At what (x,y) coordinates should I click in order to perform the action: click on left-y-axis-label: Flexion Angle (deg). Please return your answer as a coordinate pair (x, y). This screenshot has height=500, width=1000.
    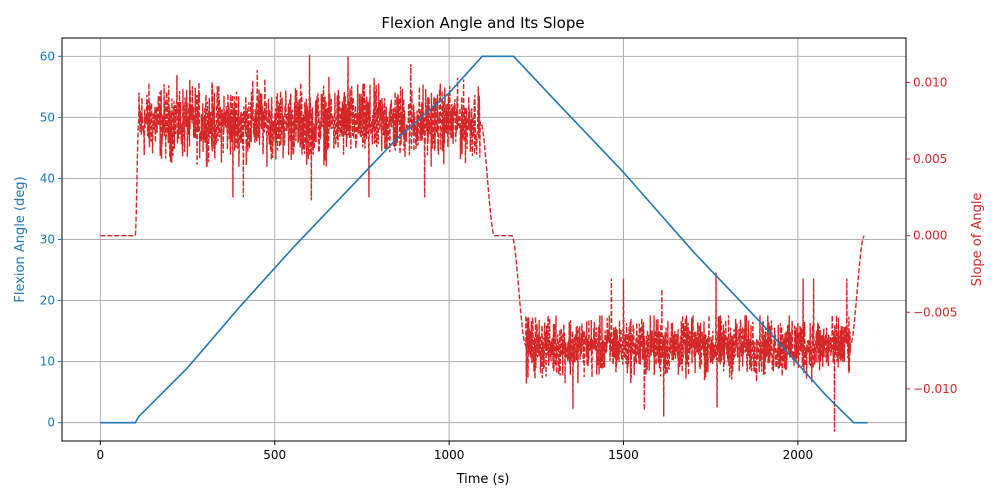
    Looking at the image, I should click on (20, 239).